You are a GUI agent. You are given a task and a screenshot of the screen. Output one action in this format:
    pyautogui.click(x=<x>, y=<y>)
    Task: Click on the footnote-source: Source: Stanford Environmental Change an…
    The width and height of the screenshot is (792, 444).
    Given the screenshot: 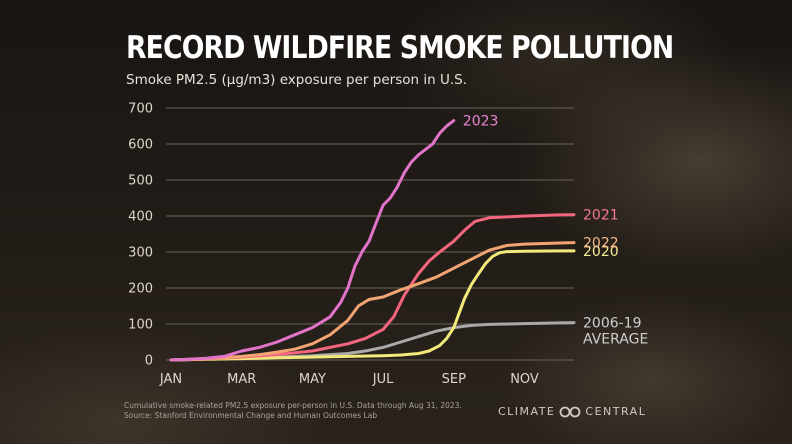 What is the action you would take?
    pyautogui.click(x=251, y=415)
    